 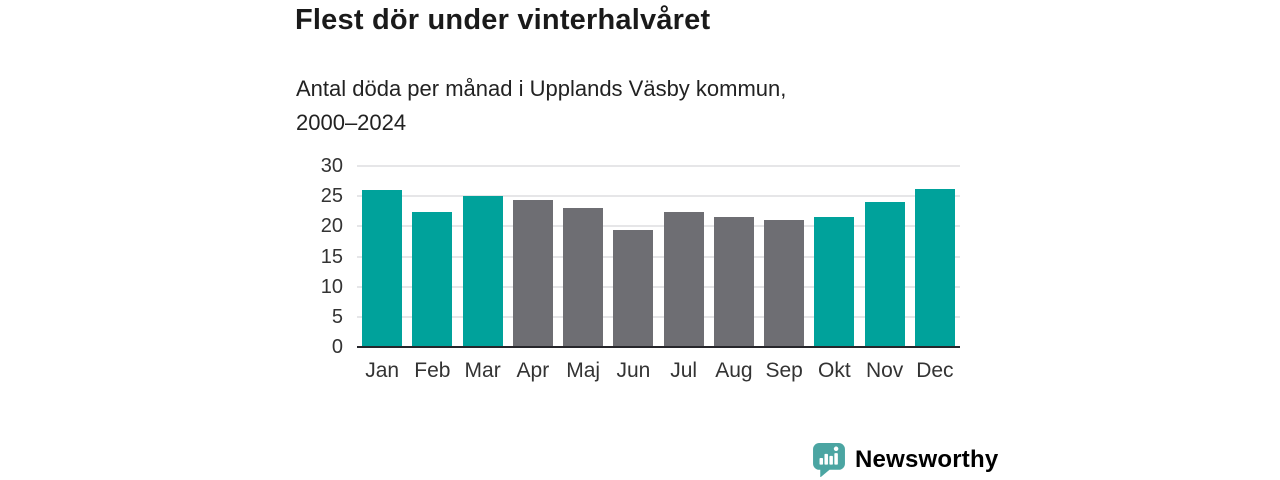 I want to click on bar-feb, so click(x=432, y=279).